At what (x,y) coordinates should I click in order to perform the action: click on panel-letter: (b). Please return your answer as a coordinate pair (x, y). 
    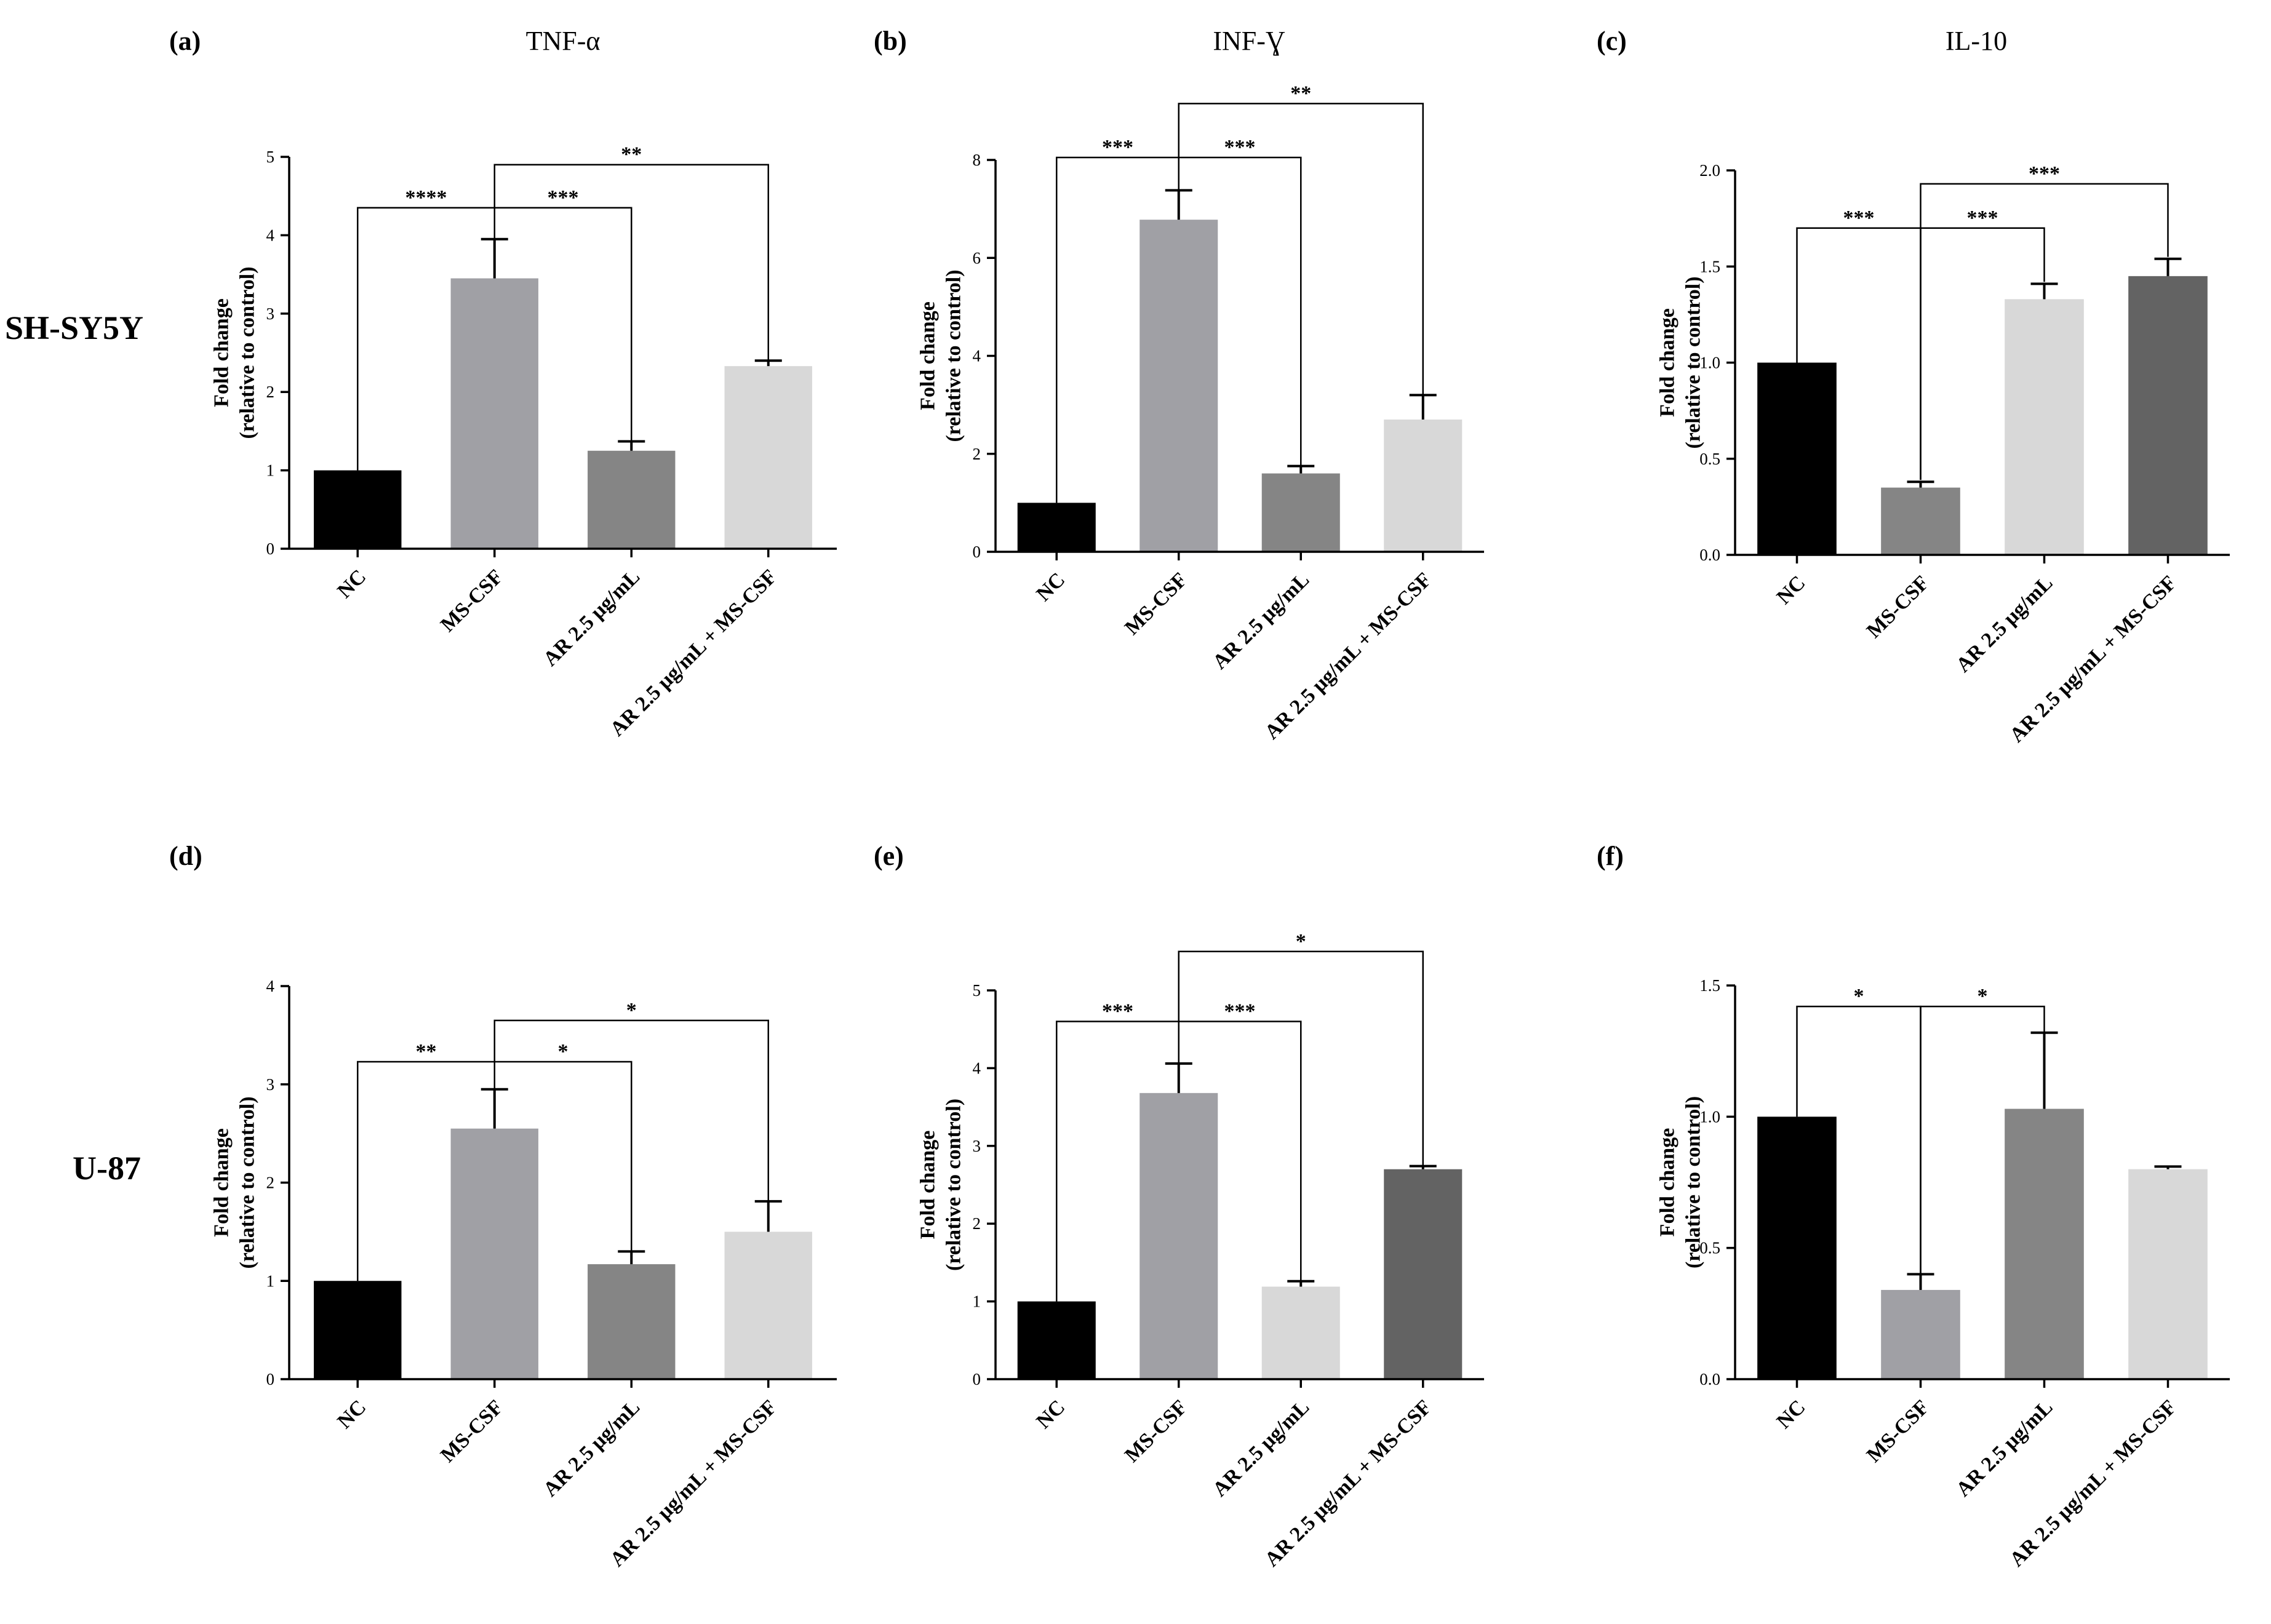
    Looking at the image, I should click on (890, 41).